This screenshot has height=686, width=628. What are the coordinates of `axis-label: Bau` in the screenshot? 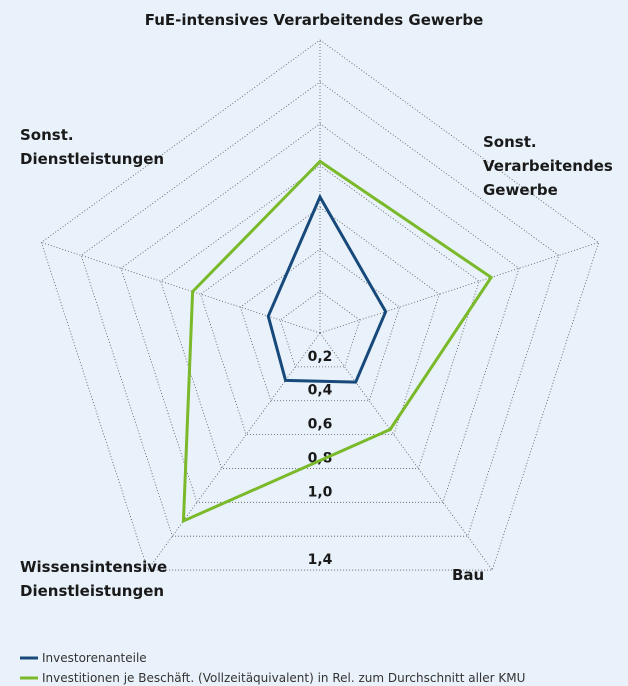 It's located at (468, 575).